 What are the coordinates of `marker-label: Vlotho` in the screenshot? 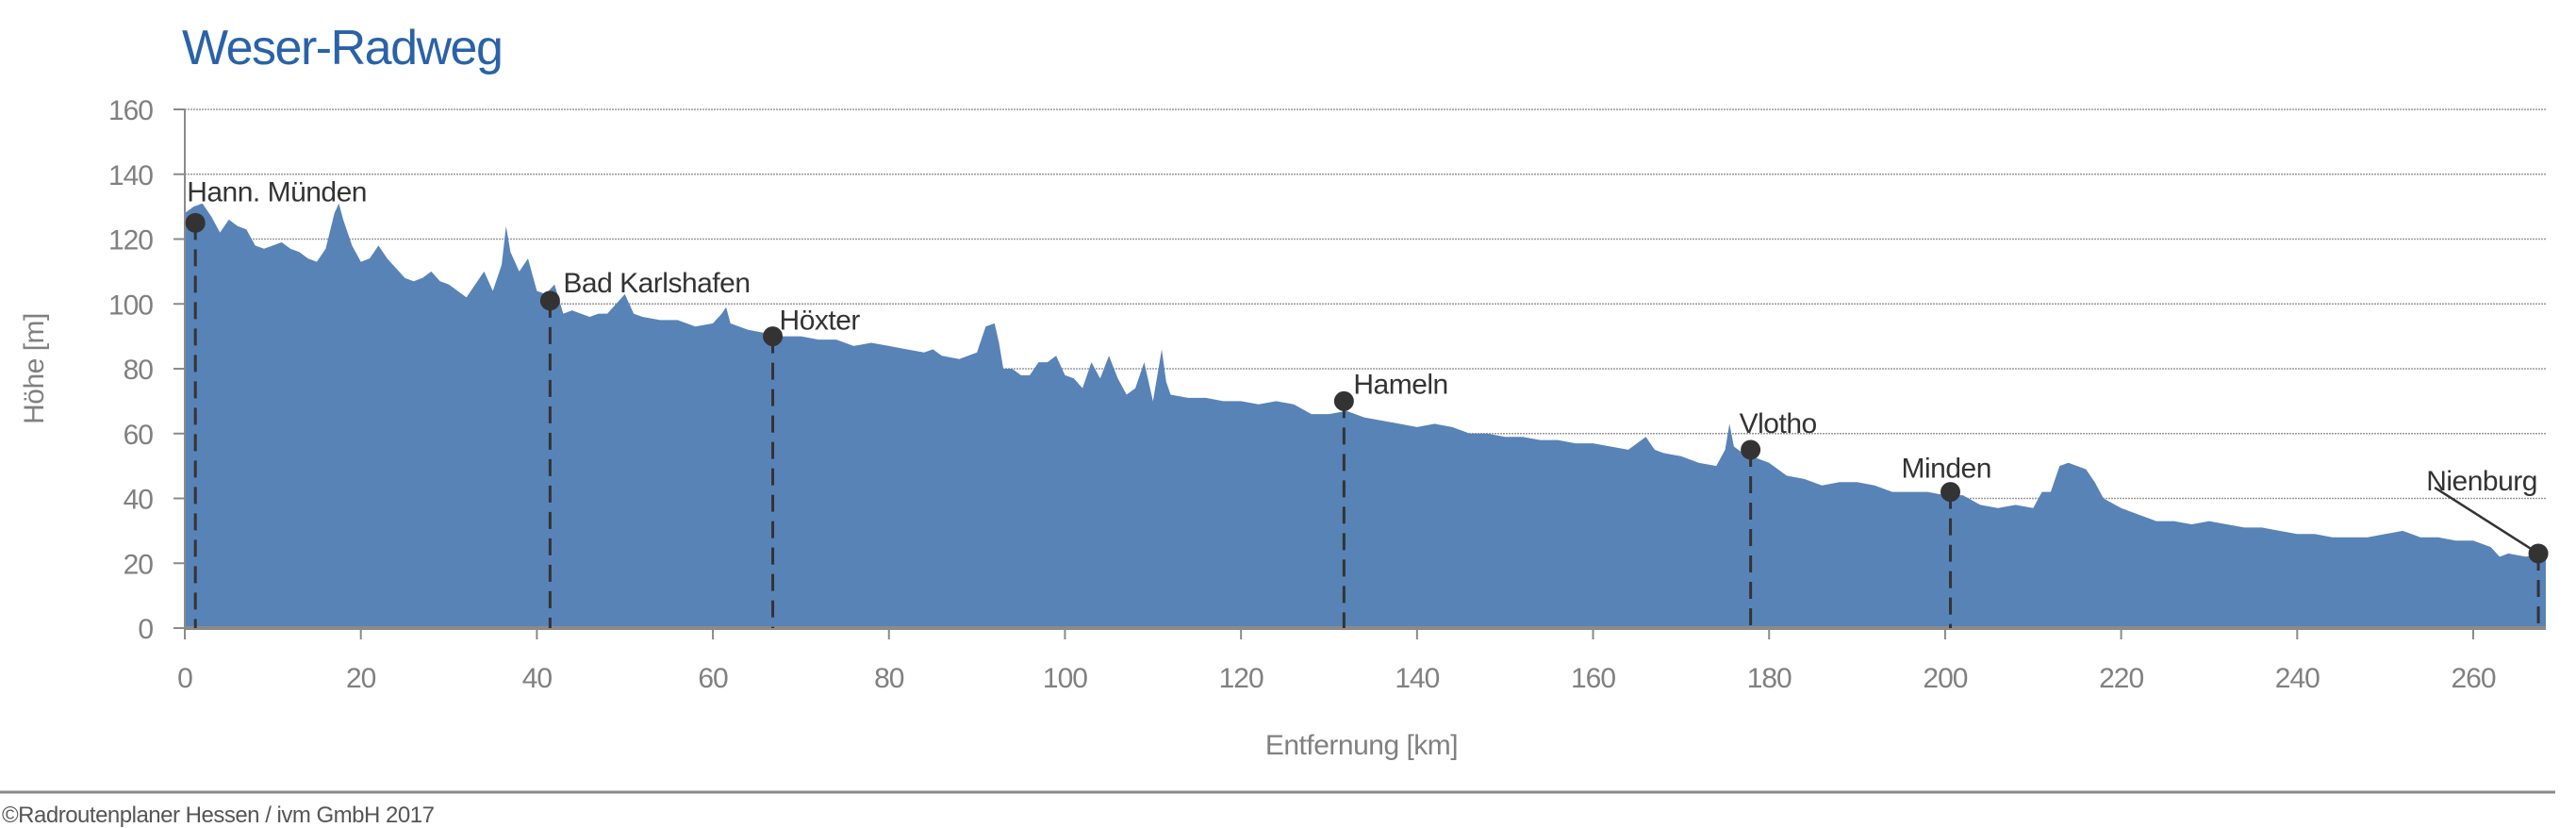 It's located at (1778, 423).